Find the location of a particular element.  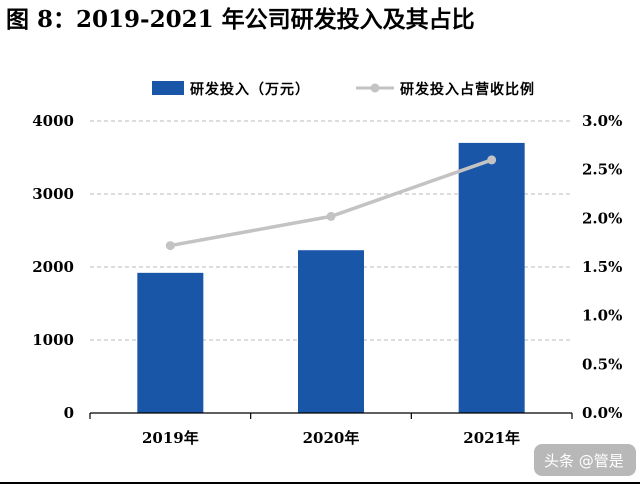

y-left-tick-label: 4000 is located at coordinates (53, 121).